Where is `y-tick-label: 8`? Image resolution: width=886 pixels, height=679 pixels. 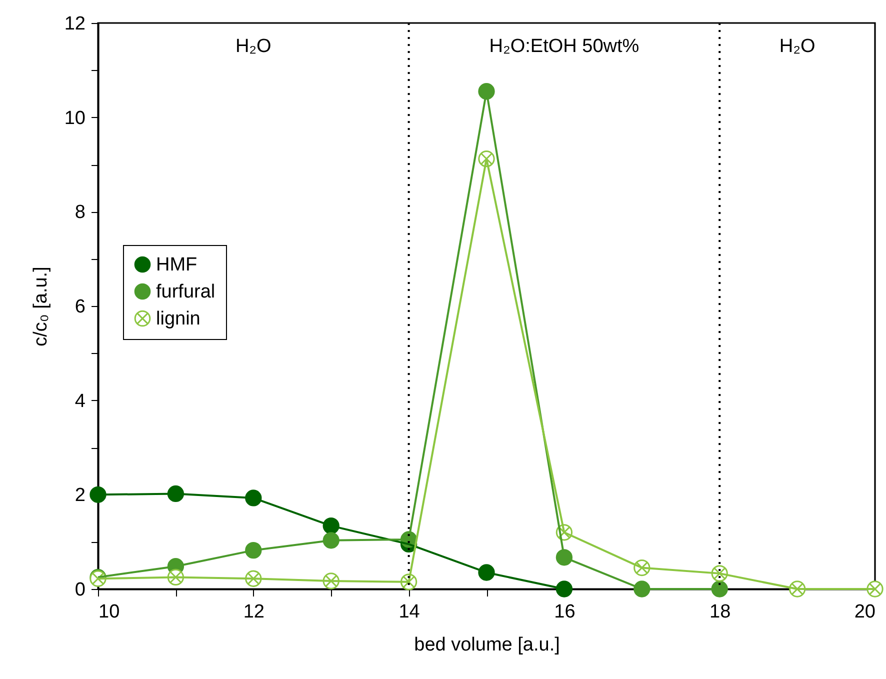 y-tick-label: 8 is located at coordinates (80, 213).